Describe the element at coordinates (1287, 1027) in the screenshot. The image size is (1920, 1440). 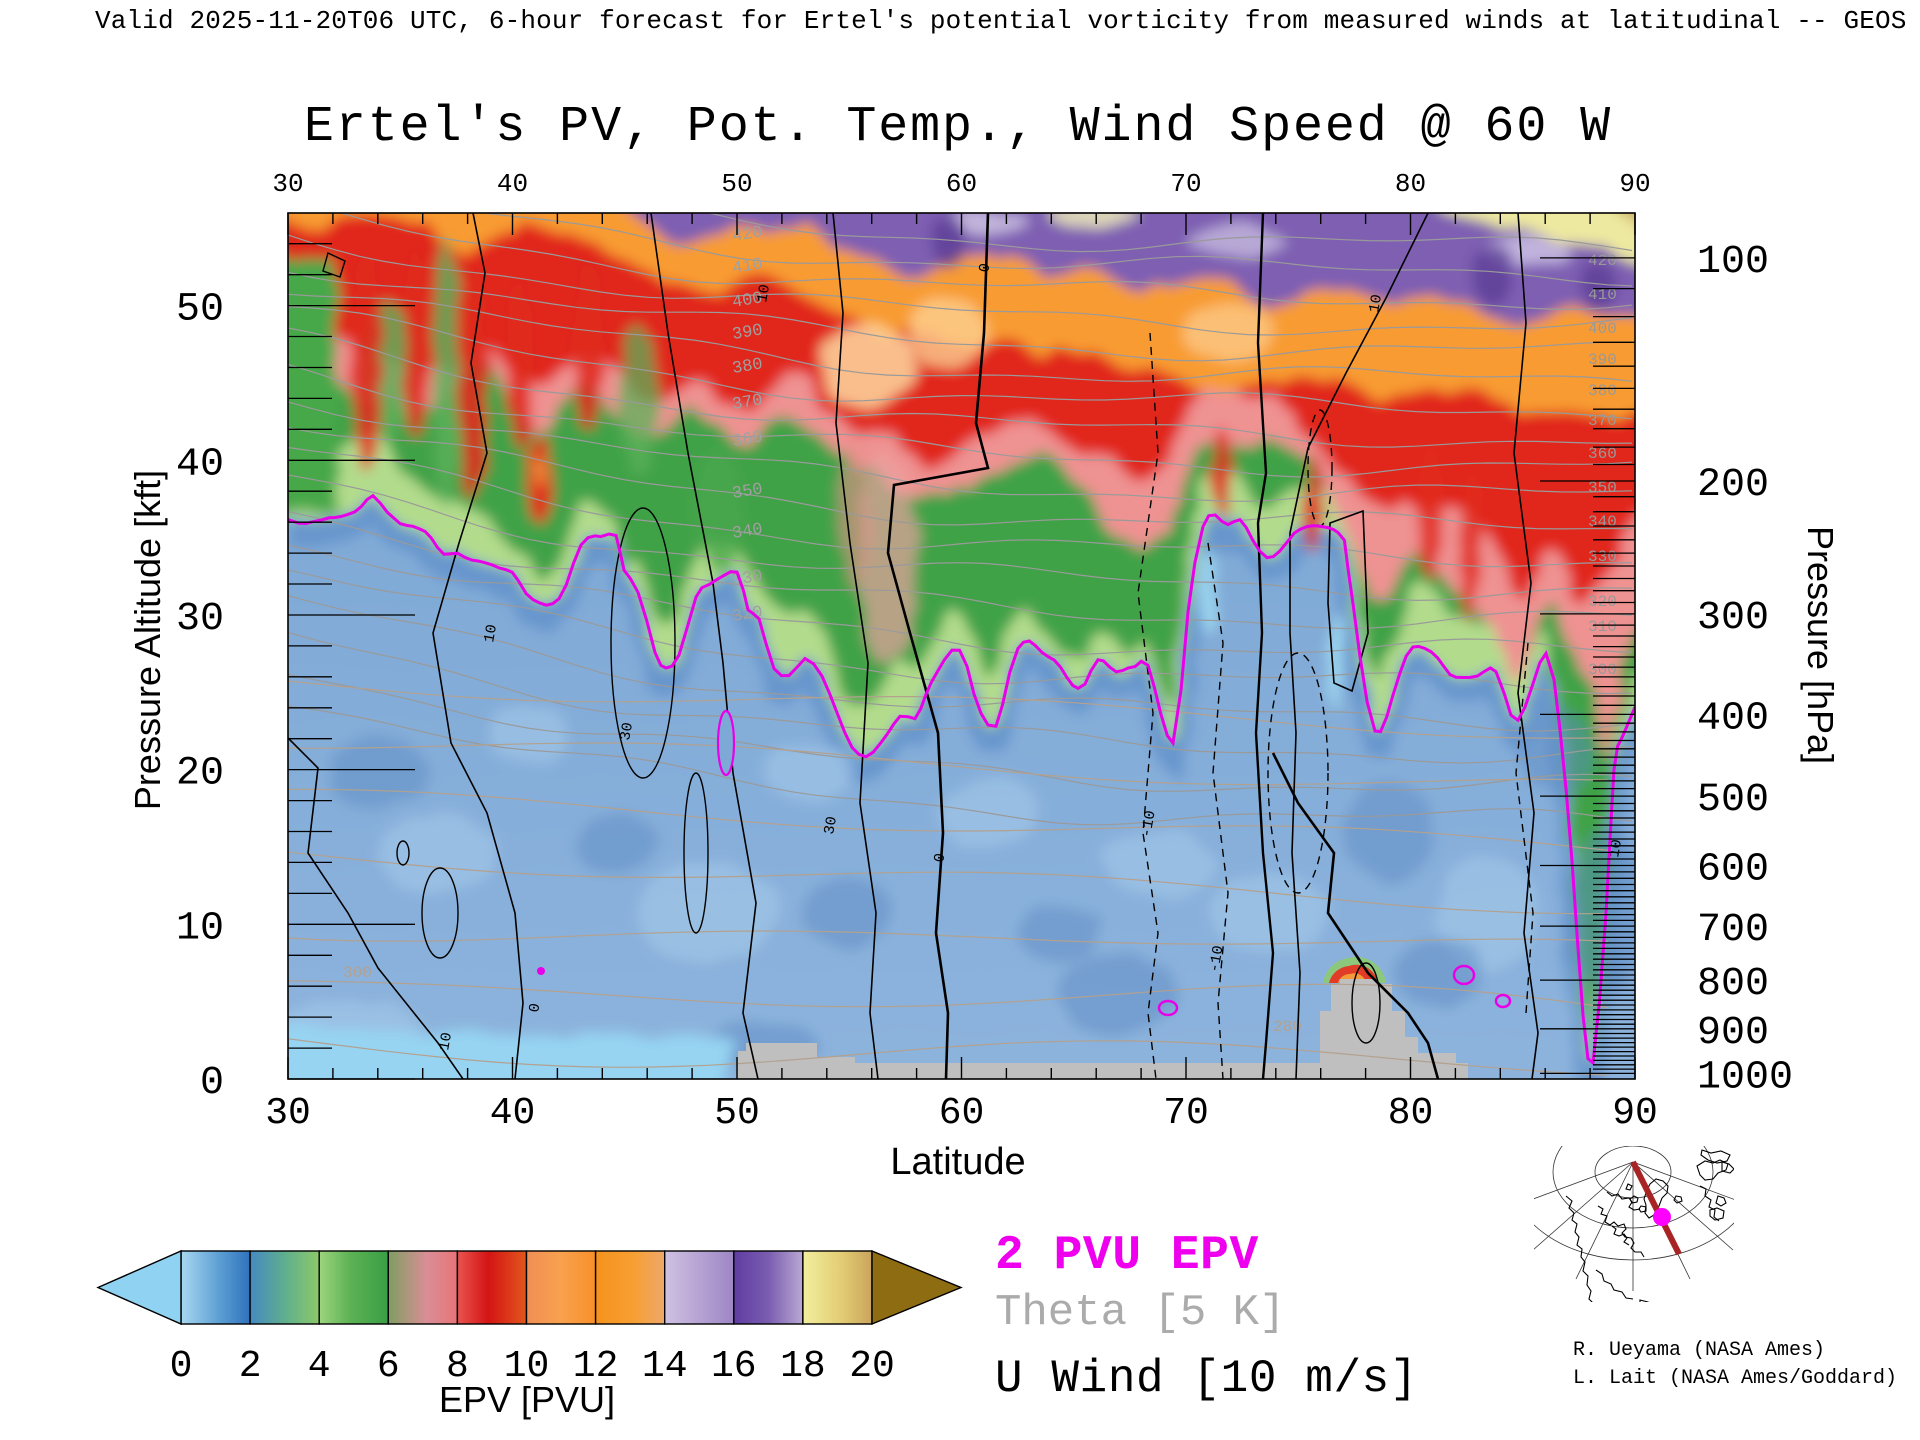
I see `svg-text: 280` at that location.